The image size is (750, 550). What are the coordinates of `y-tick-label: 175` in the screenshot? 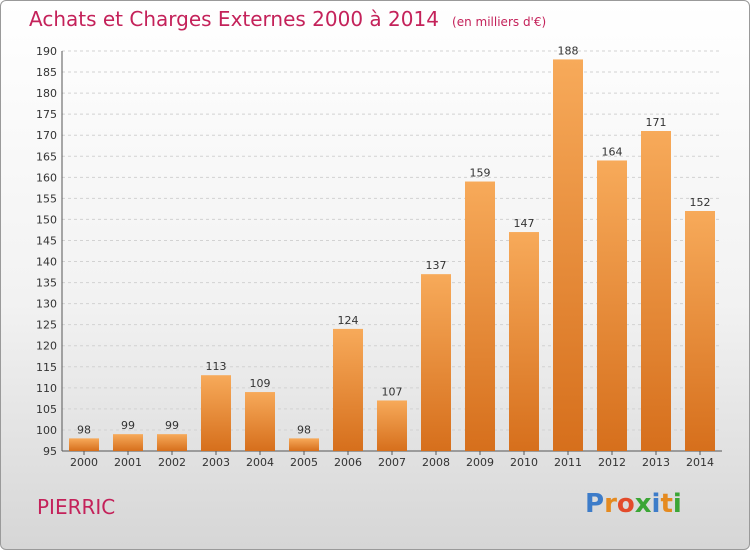 It's located at (46, 114).